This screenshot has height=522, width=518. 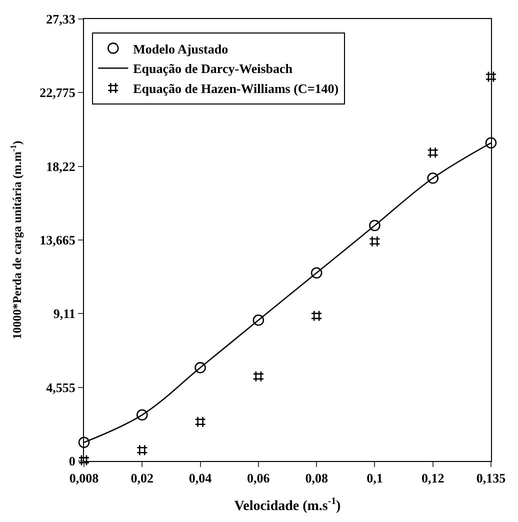 What do you see at coordinates (316, 478) in the screenshot?
I see `x-tick-label: 0,08` at bounding box center [316, 478].